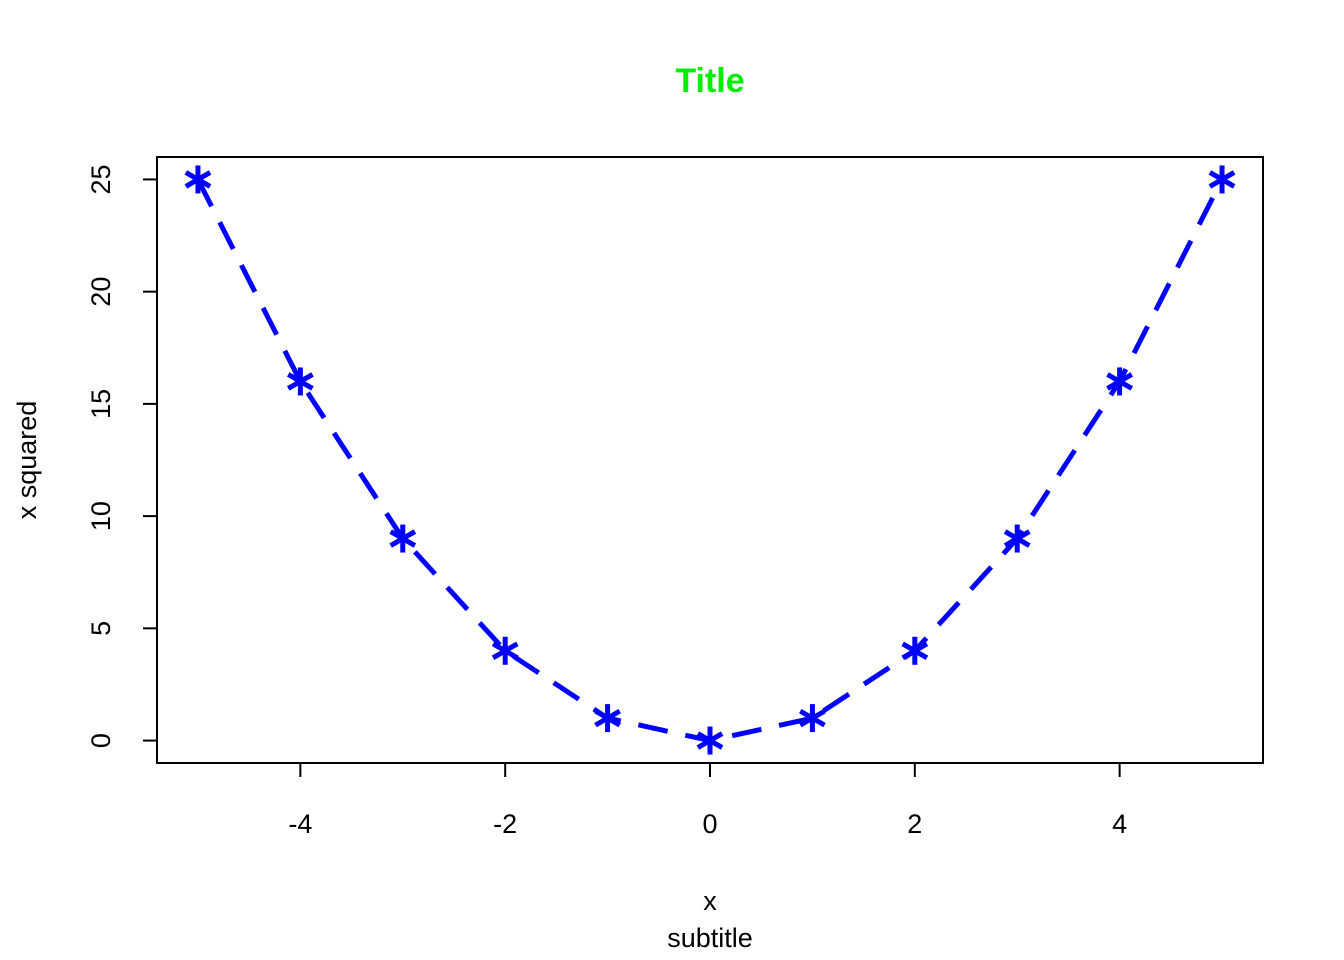 The height and width of the screenshot is (960, 1344). Describe the element at coordinates (914, 824) in the screenshot. I see `x-tick-label: 2` at that location.